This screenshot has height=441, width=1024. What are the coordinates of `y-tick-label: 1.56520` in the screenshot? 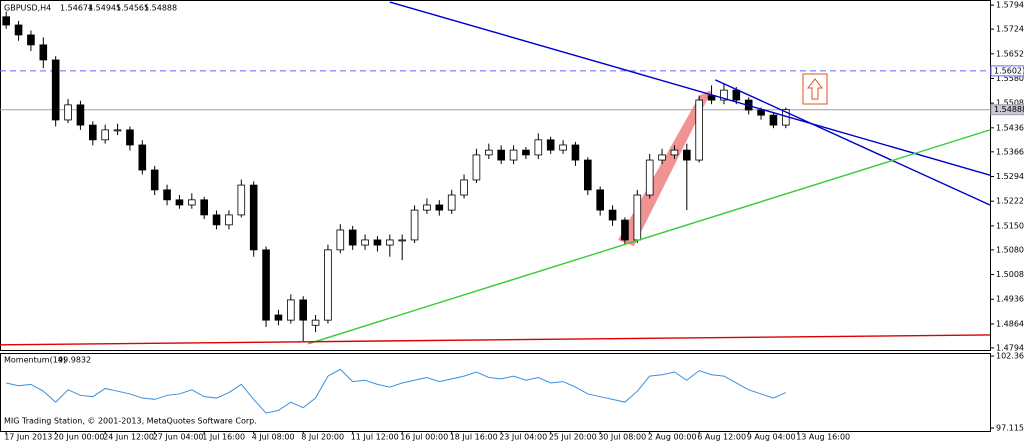 It's located at (1010, 53).